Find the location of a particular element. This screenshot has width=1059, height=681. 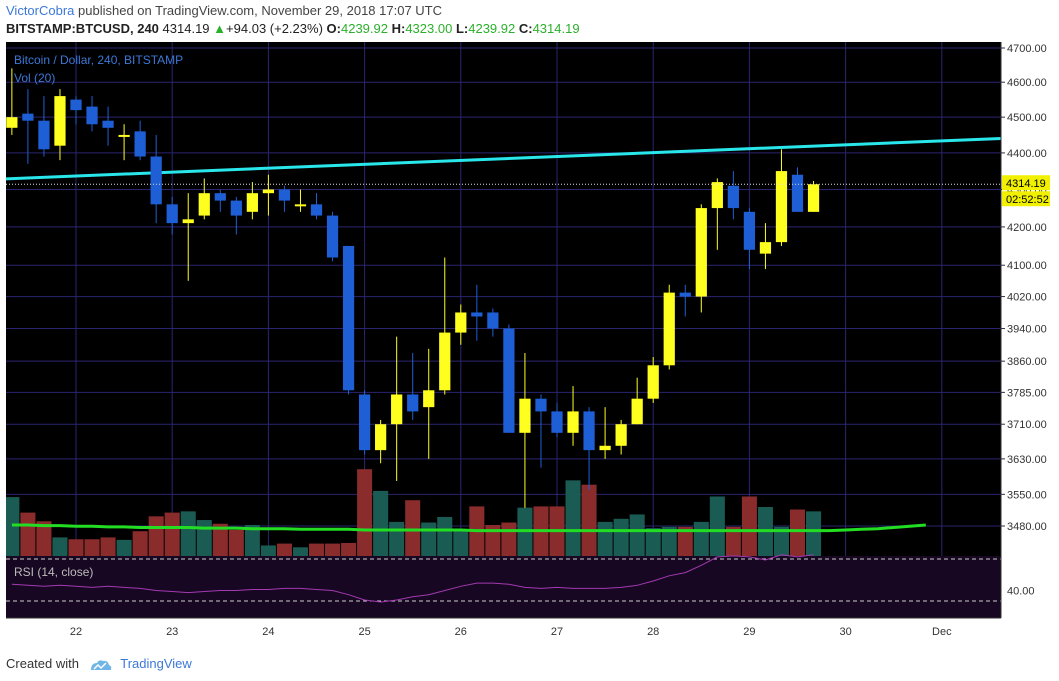

bar-countdown: 02:52:52 is located at coordinates (1027, 200).